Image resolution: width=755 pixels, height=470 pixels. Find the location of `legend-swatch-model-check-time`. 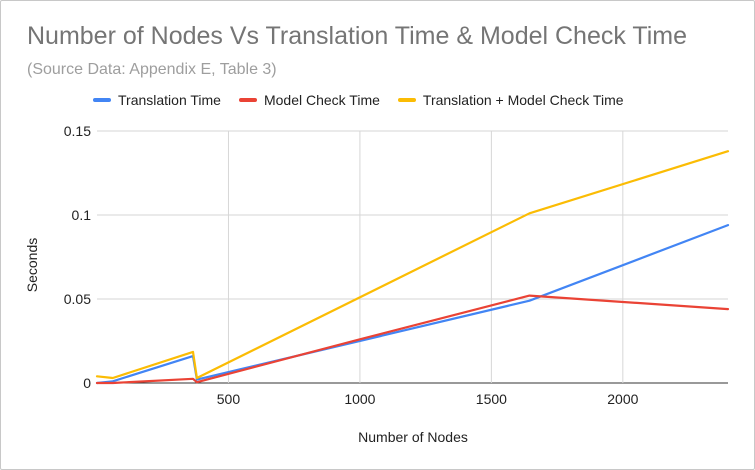

legend-swatch-model-check-time is located at coordinates (247, 100).